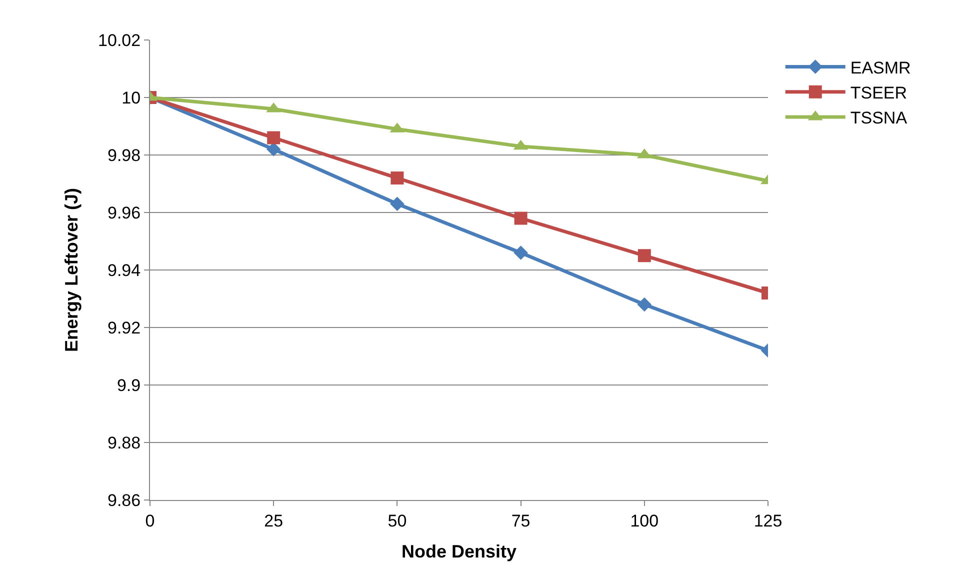  I want to click on legend-label: TSSNA, so click(879, 118).